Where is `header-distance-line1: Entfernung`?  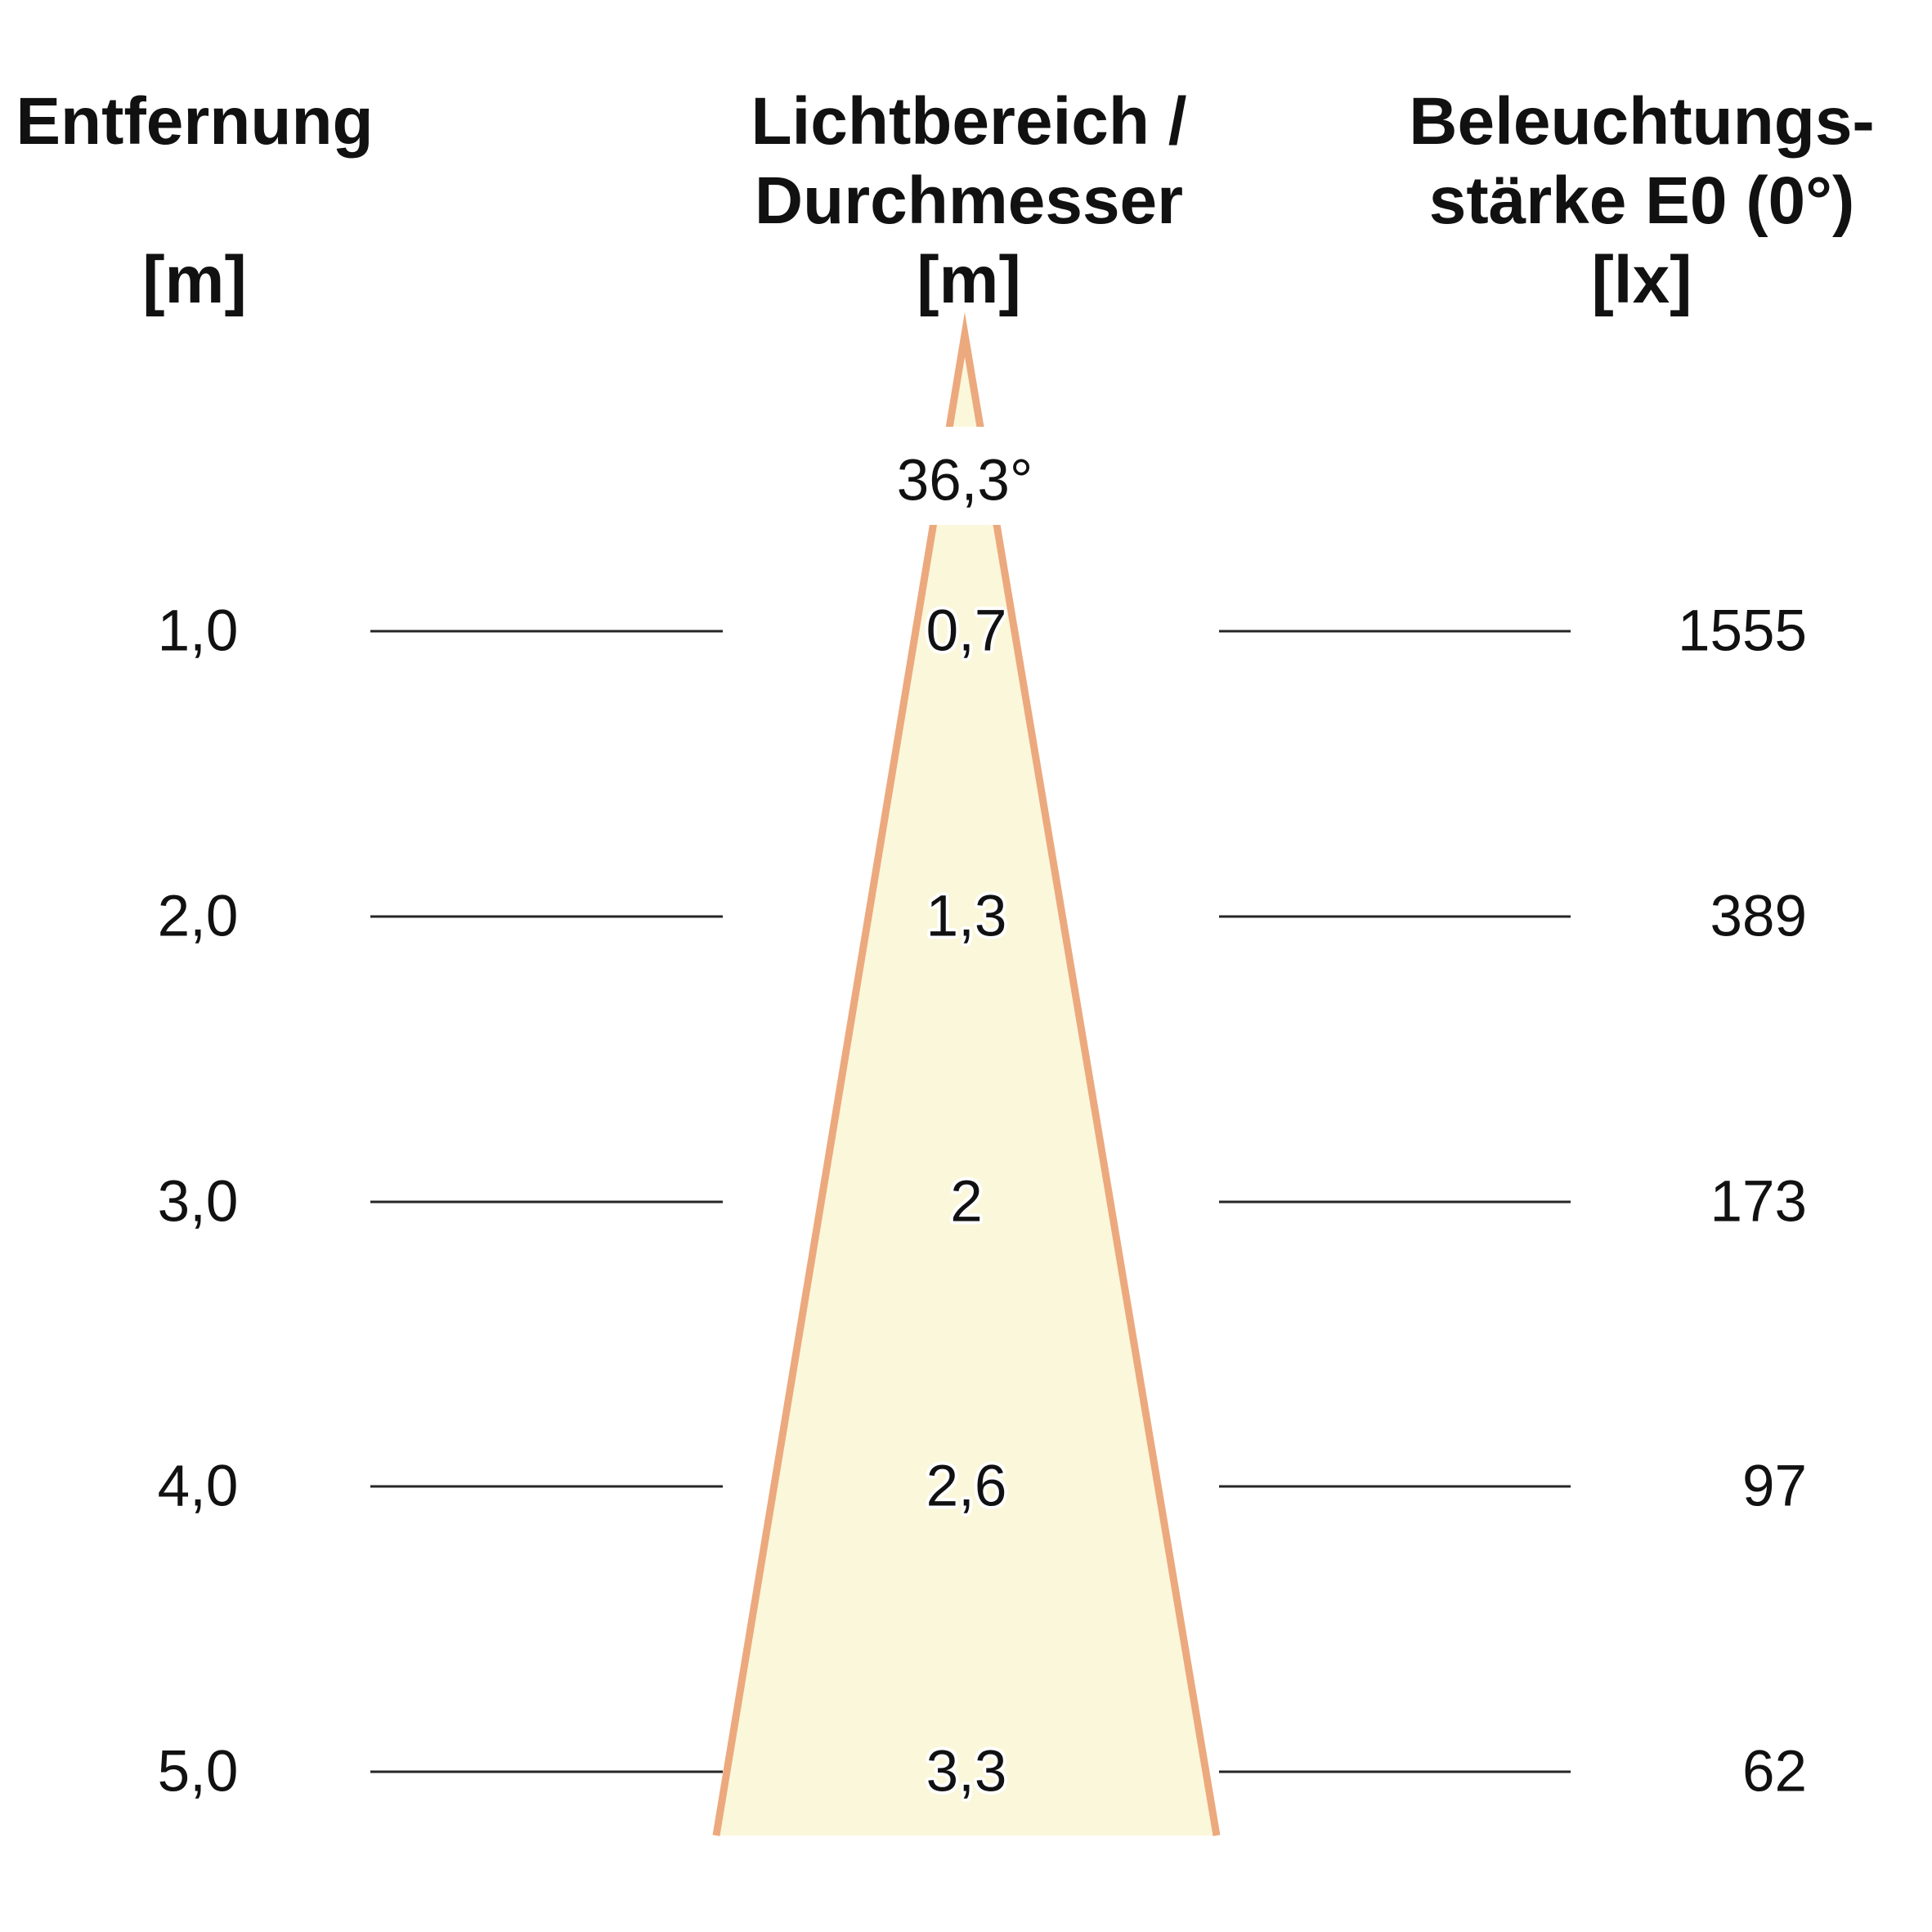 header-distance-line1: Entfernung is located at coordinates (195, 121).